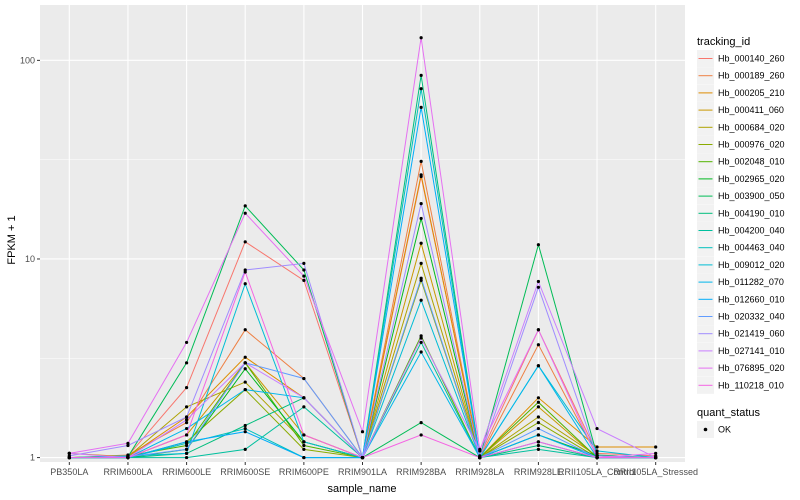  I want to click on legend-title: tracking_id, so click(723, 42).